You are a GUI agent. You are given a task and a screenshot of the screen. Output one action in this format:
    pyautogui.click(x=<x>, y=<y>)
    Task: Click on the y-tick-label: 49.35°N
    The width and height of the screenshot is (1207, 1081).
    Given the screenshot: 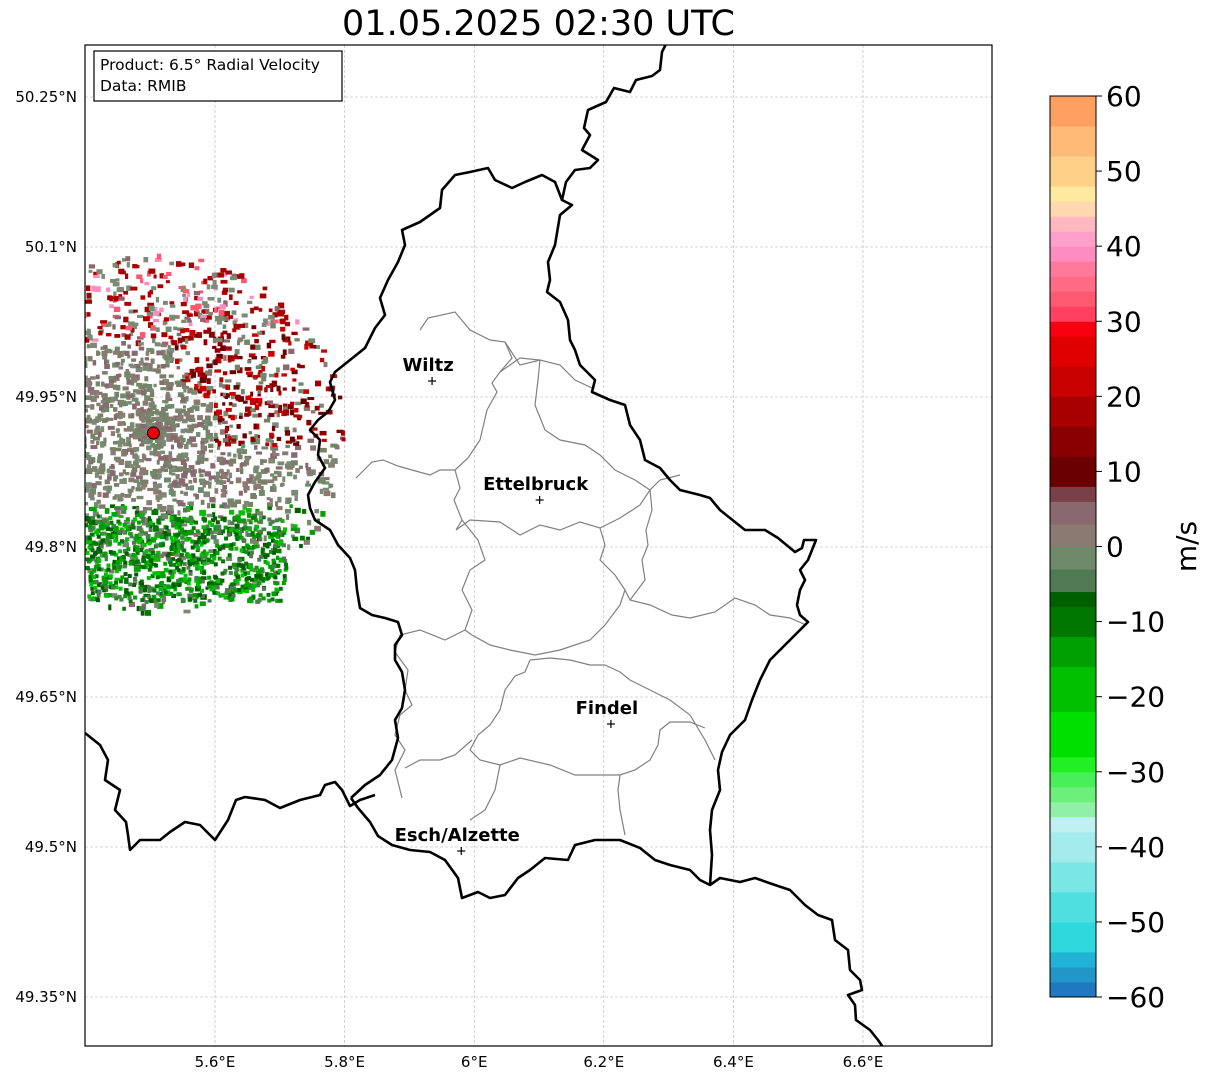 What is the action you would take?
    pyautogui.click(x=46, y=997)
    